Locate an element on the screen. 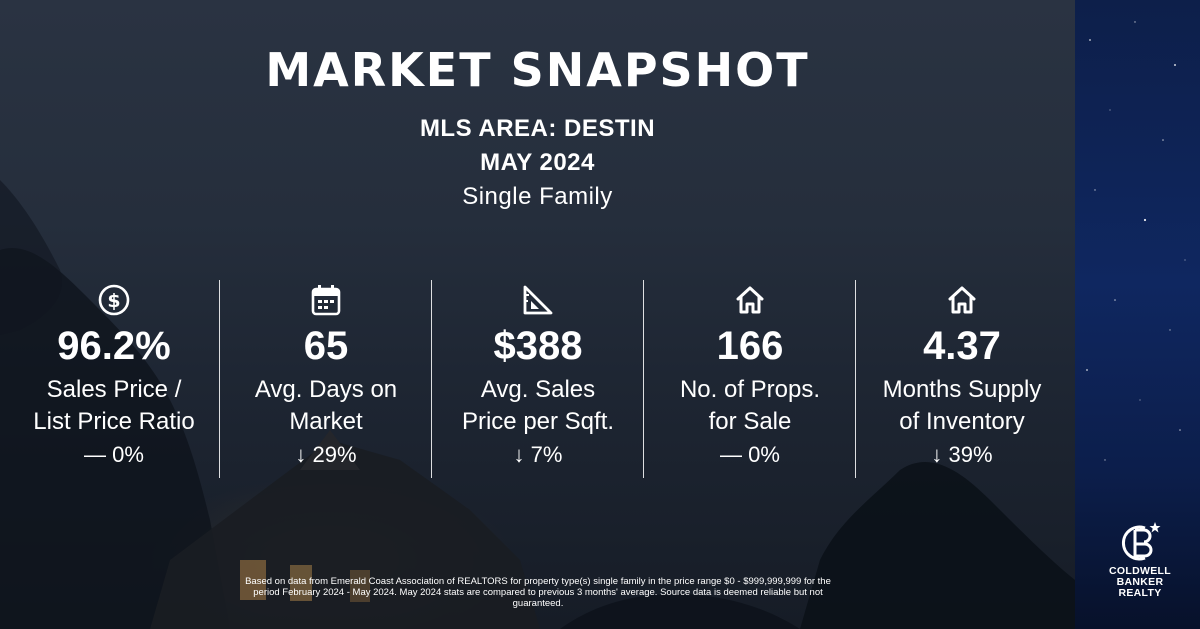  dollar-circle-icon: $ is located at coordinates (114, 300).